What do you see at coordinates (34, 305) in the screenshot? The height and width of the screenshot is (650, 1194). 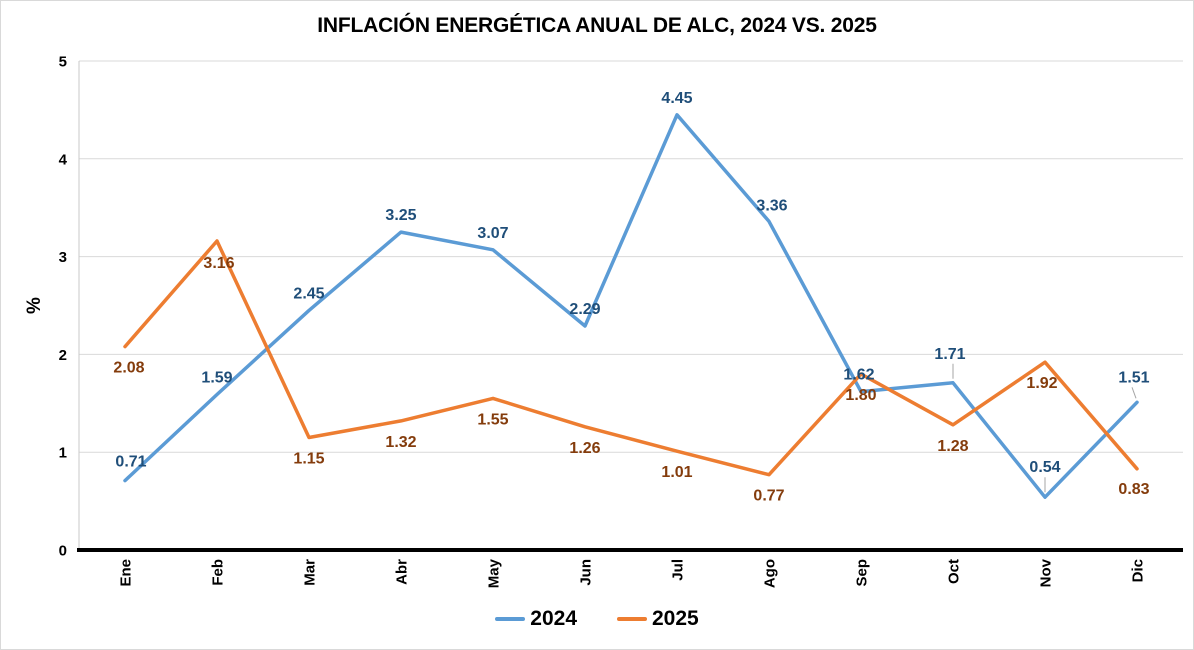 I see `y-axis-title: %` at bounding box center [34, 305].